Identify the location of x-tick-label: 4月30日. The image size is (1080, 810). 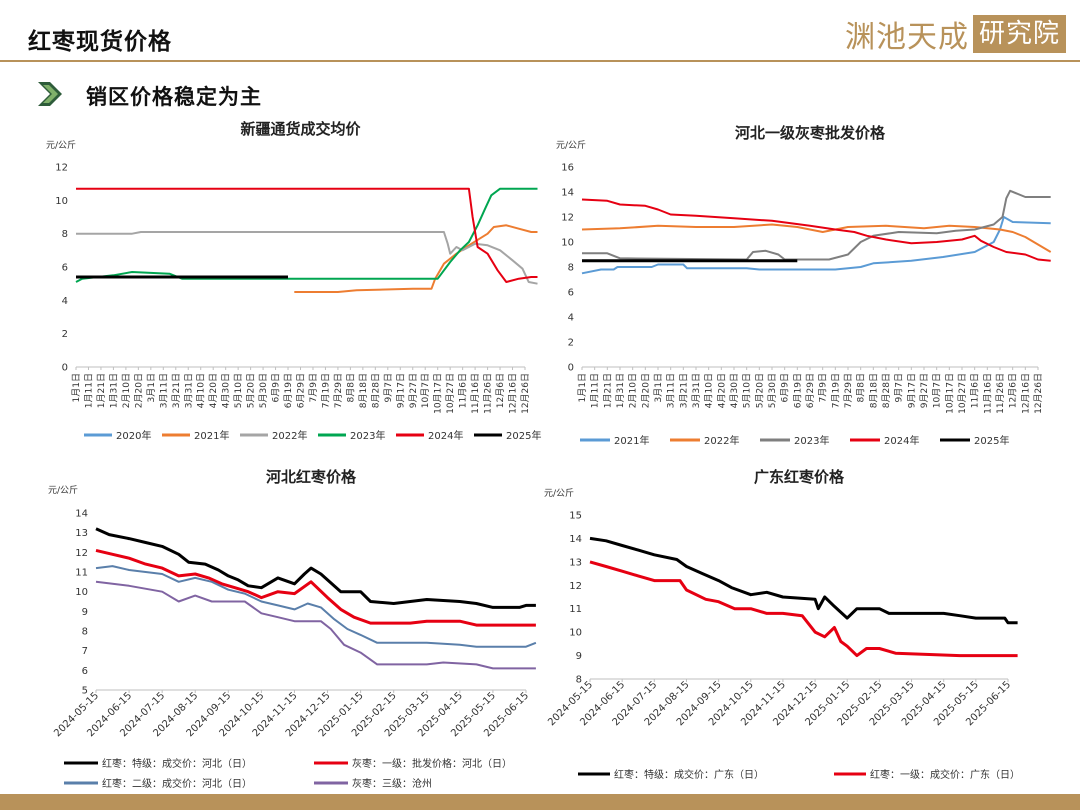
(226, 390).